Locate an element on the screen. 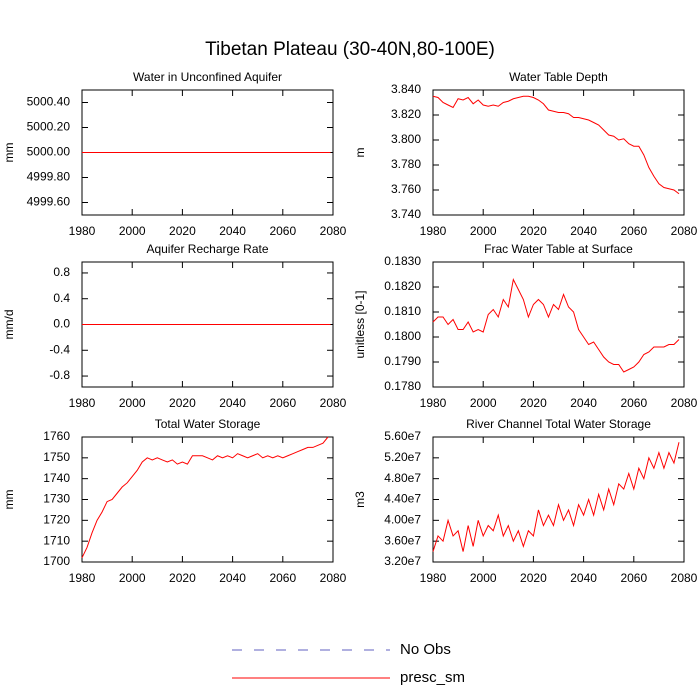 The height and width of the screenshot is (700, 700). y-axis-label: m is located at coordinates (360, 153).